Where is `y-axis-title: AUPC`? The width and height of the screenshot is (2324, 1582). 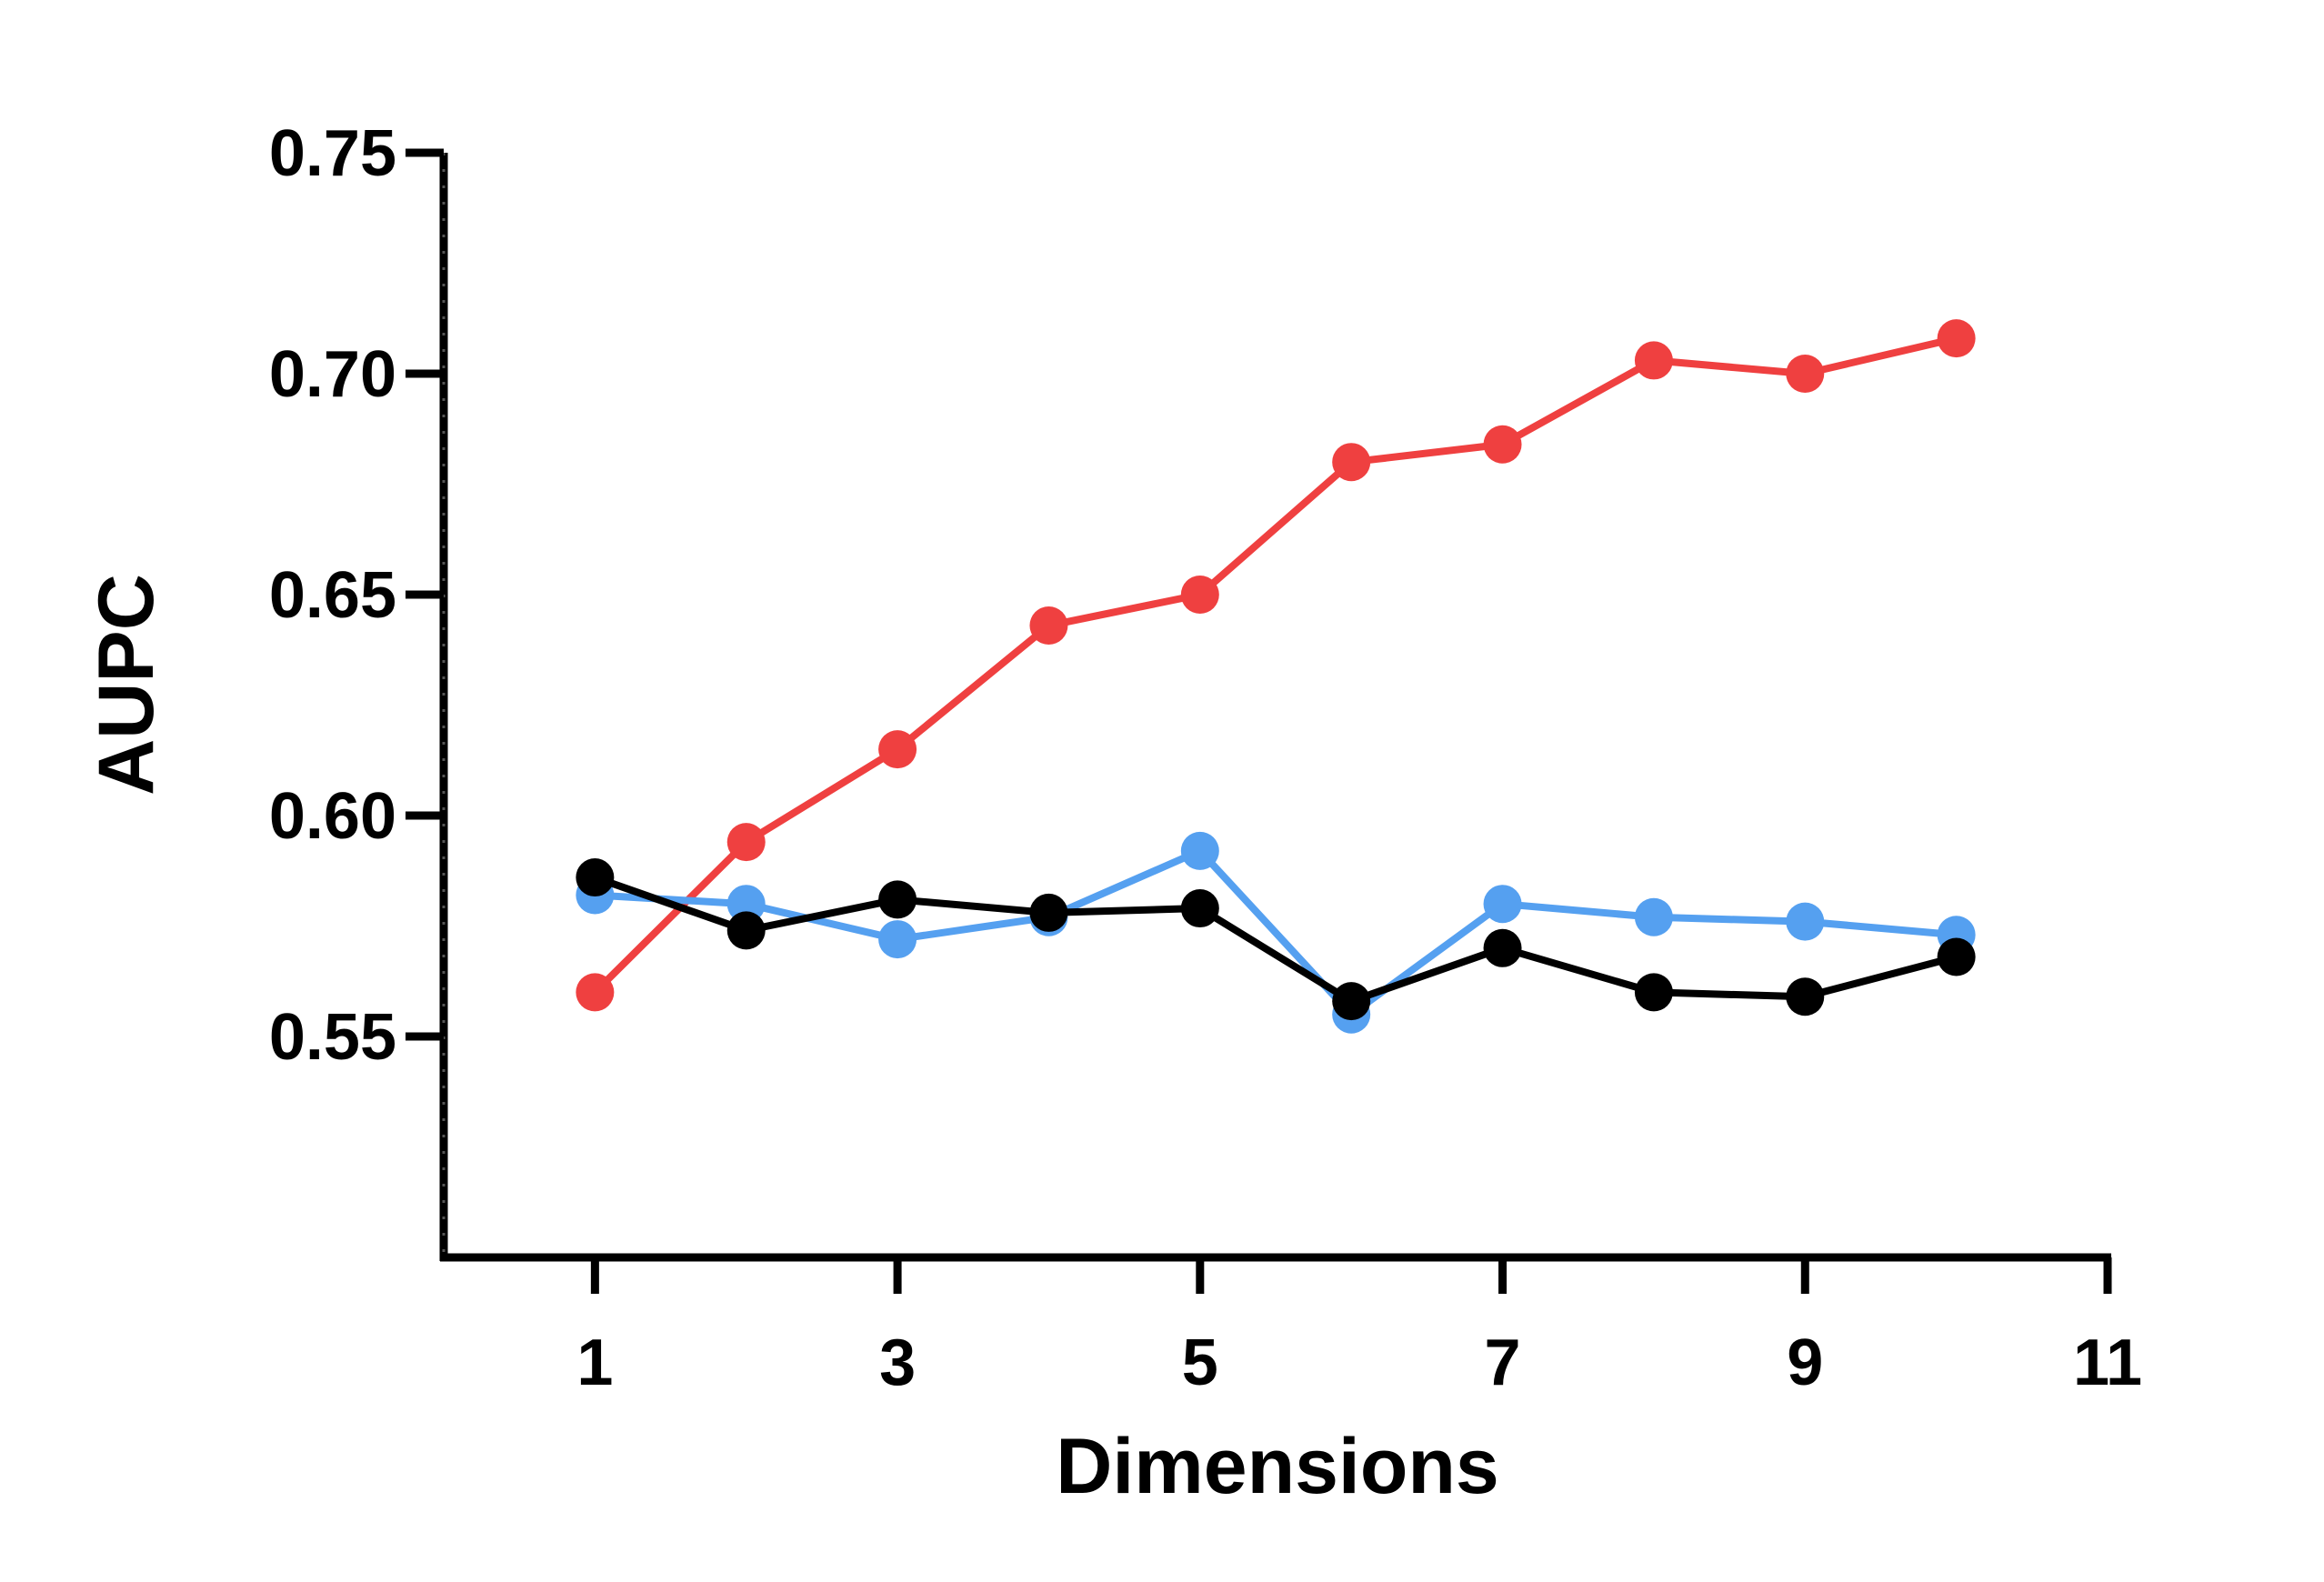
y-axis-title: AUPC is located at coordinates (127, 685).